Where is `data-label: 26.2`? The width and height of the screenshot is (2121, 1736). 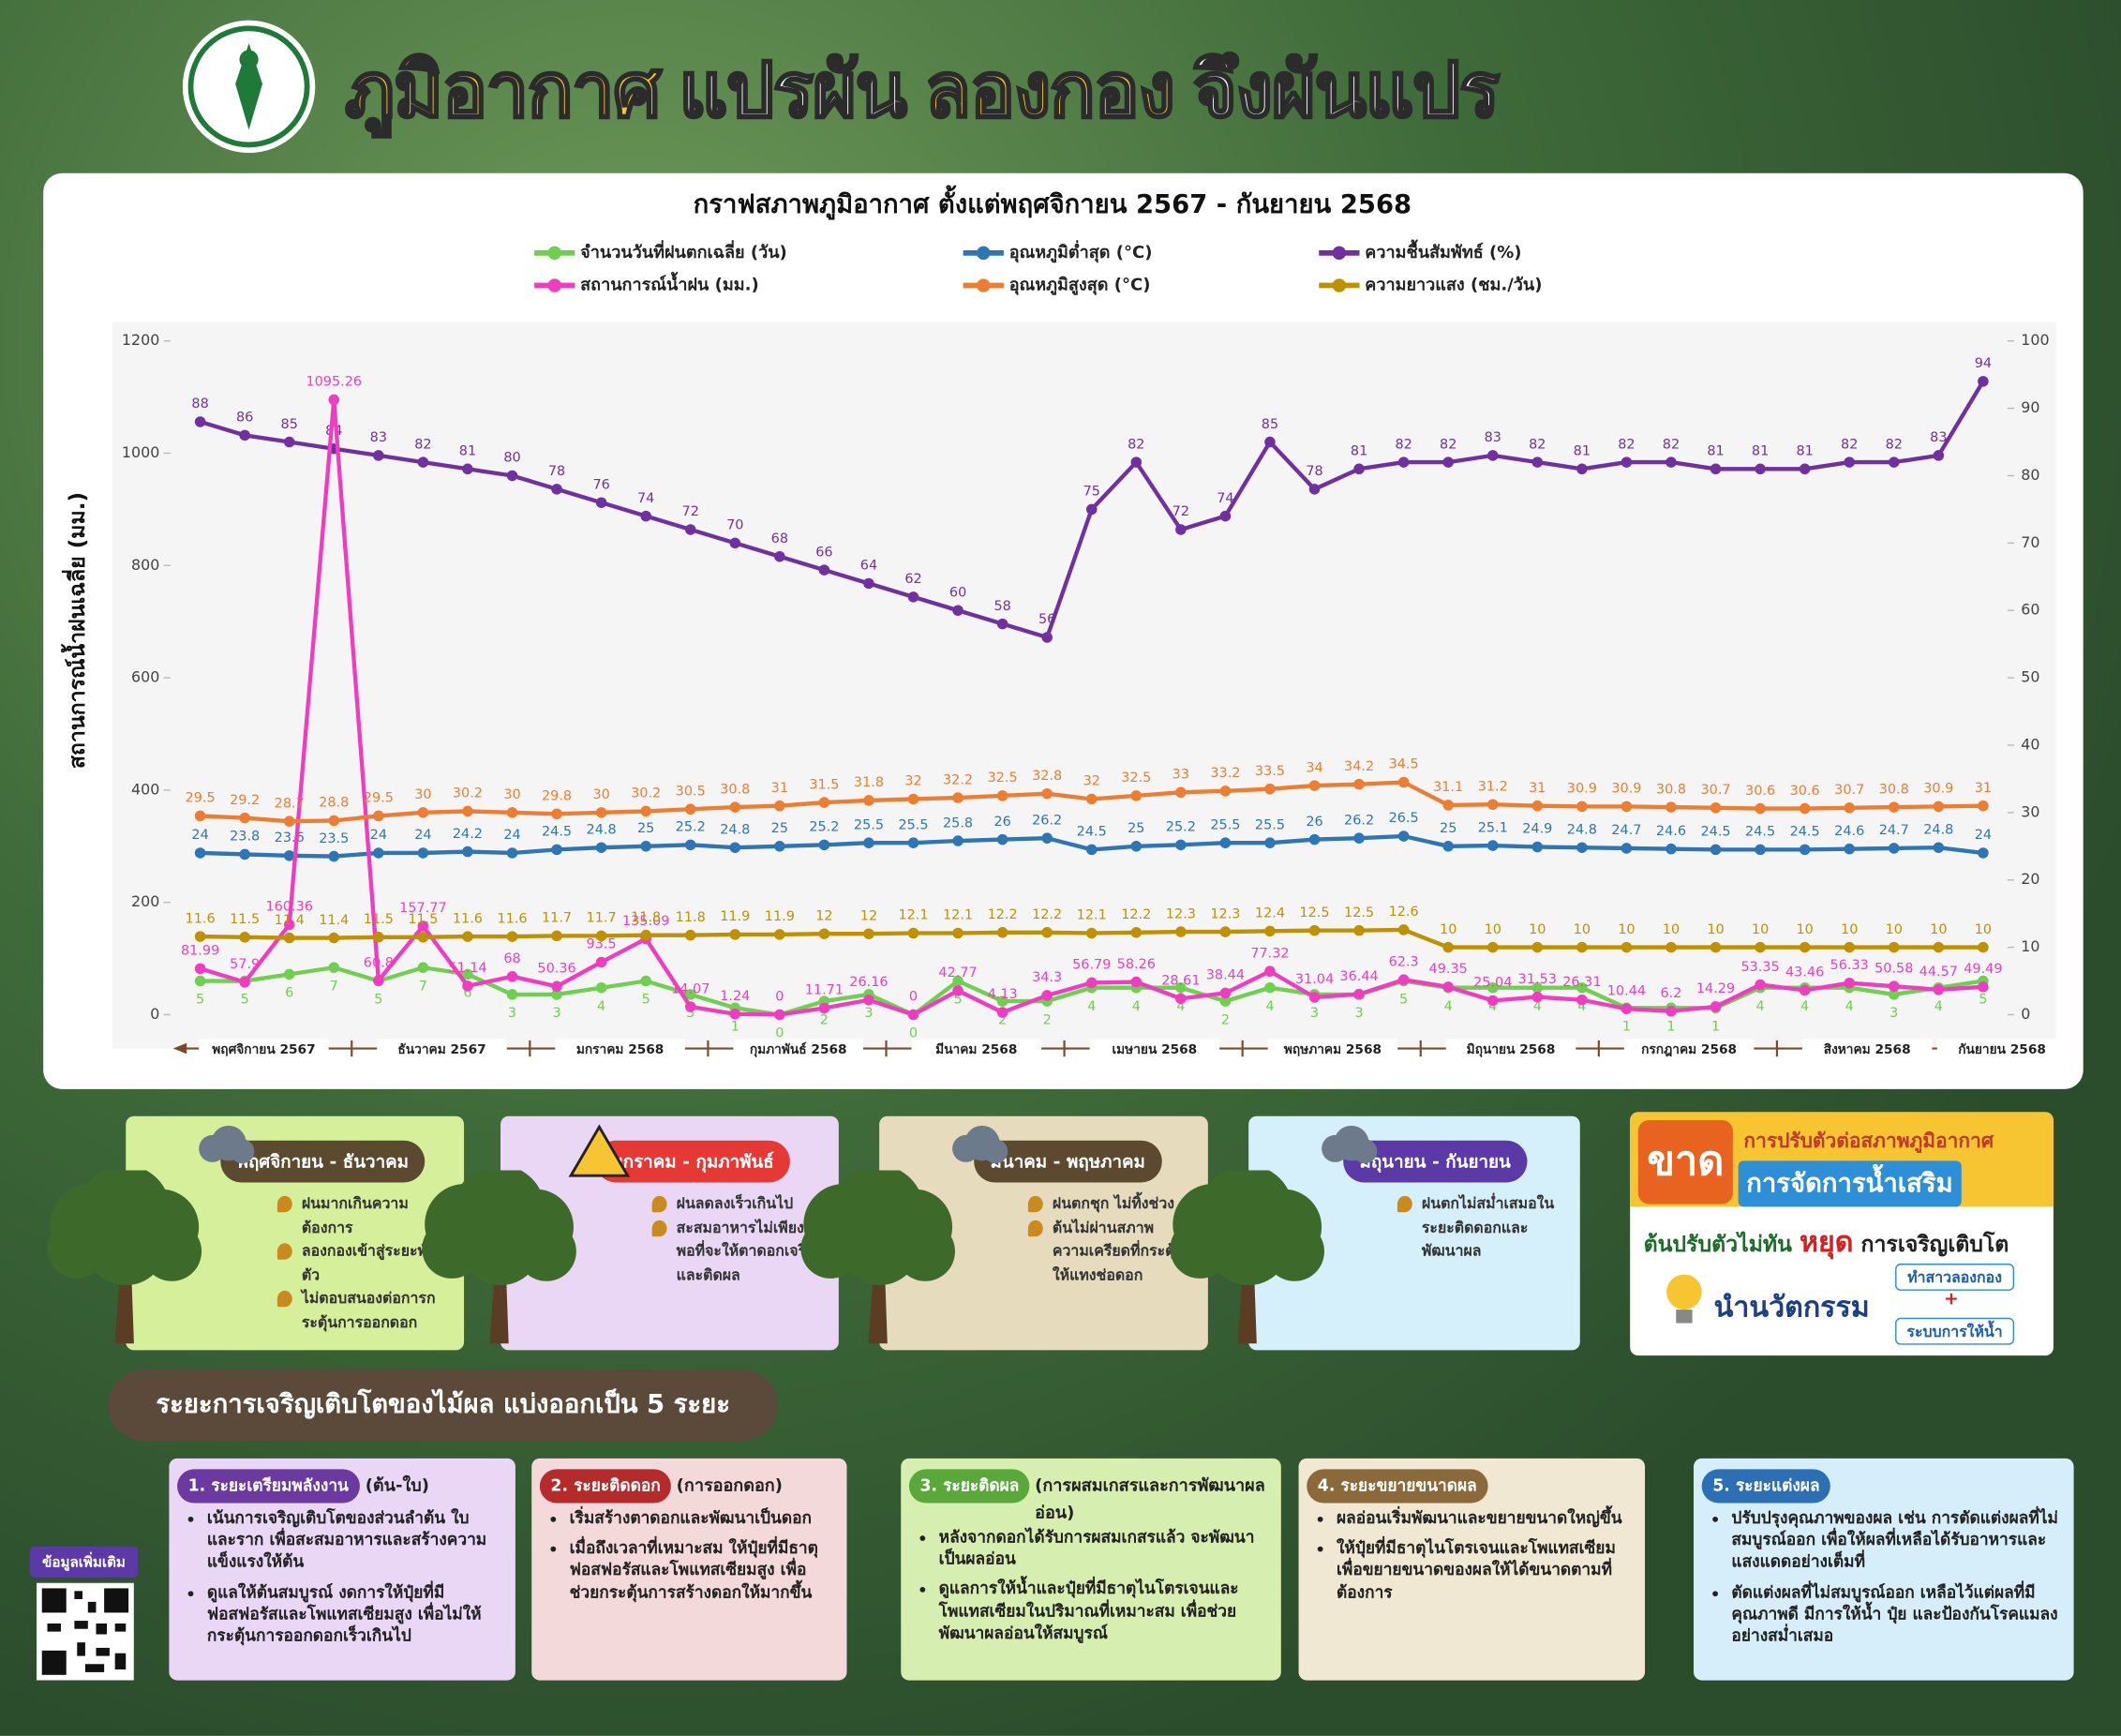
data-label: 26.2 is located at coordinates (1359, 821).